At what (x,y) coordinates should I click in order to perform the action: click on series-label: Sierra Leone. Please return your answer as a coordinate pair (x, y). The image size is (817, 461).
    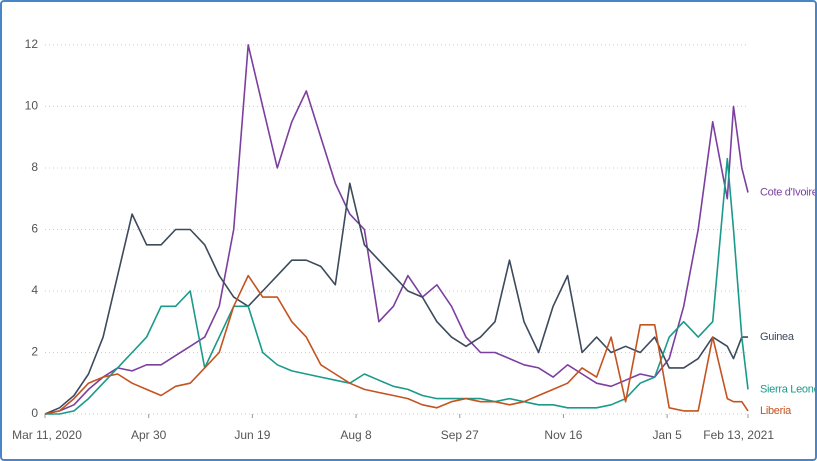
    Looking at the image, I should click on (787, 389).